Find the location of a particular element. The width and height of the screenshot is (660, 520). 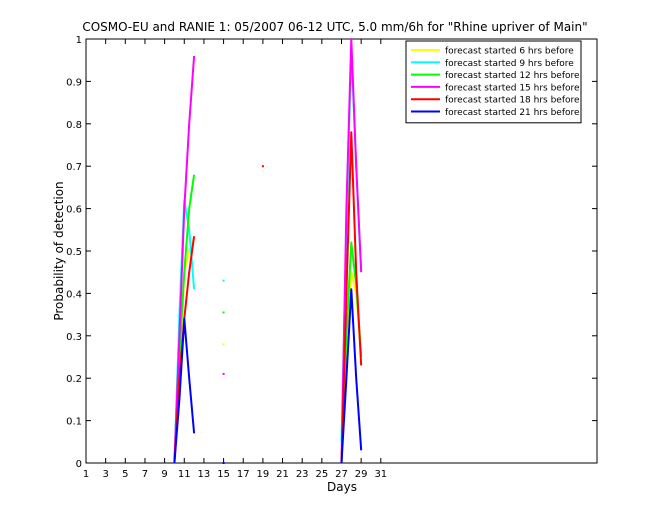

legend-label: forecast started 18 hrs before is located at coordinates (512, 101).